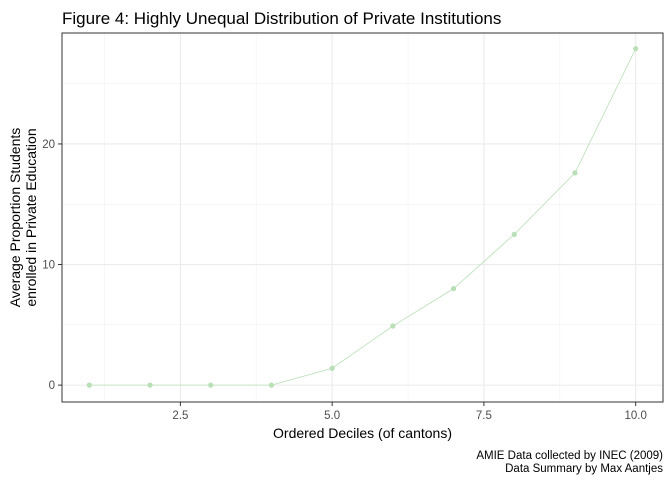 This screenshot has height=480, width=672. I want to click on x-tick-label: 2.5, so click(180, 416).